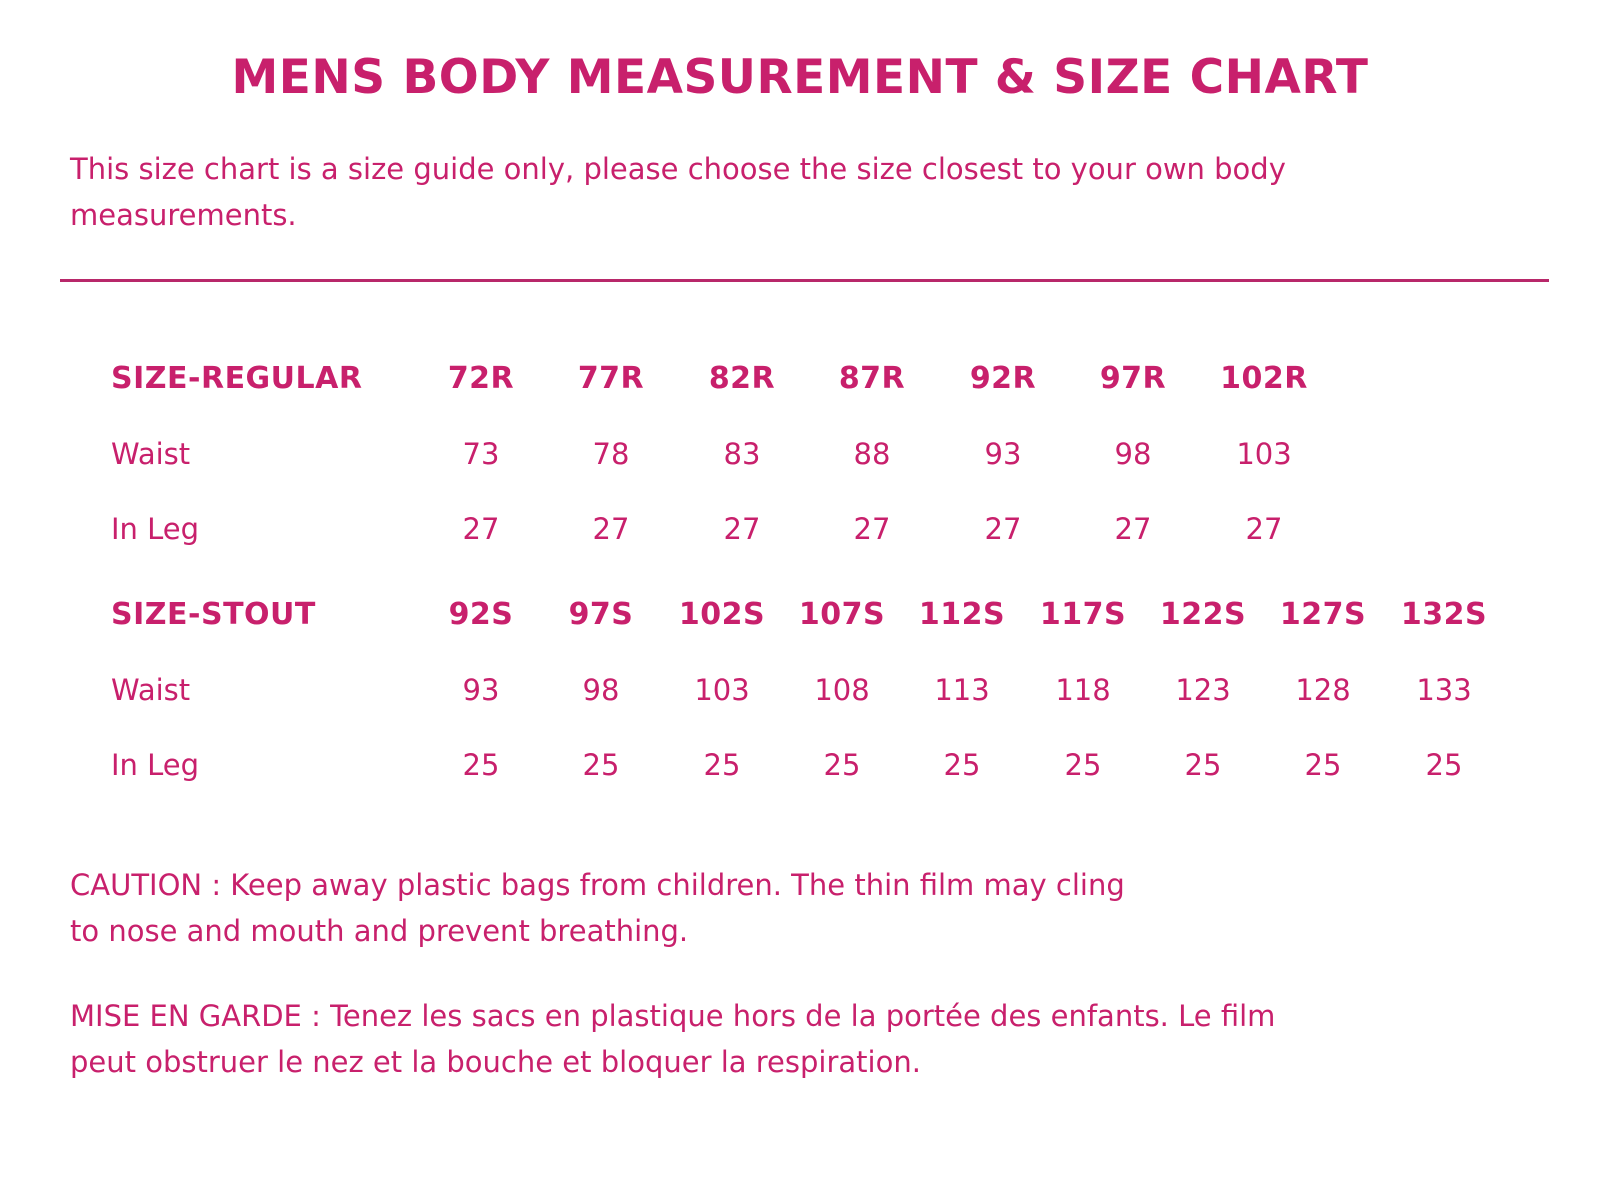  What do you see at coordinates (962, 614) in the screenshot?
I see `stout-size-cell: 112S` at bounding box center [962, 614].